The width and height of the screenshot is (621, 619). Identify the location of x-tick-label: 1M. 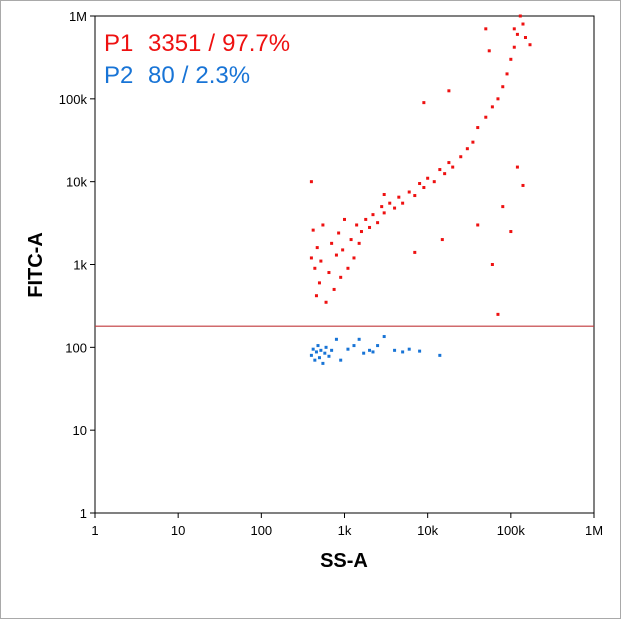
(594, 530).